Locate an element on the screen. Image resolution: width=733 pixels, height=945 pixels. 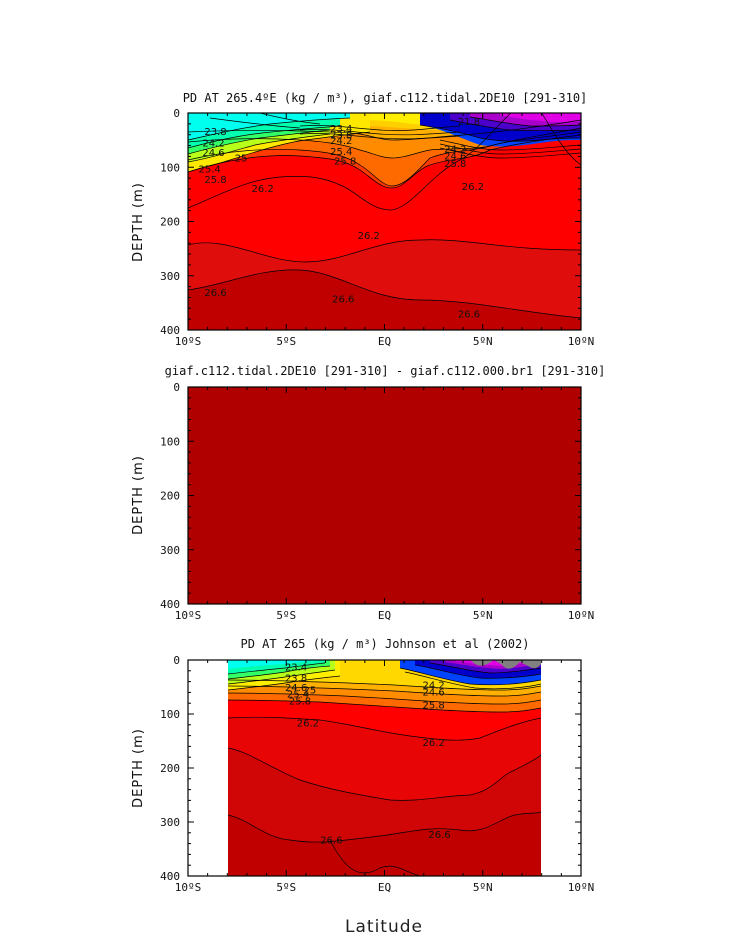
layer-south-cyan is located at coordinates (273, 664).